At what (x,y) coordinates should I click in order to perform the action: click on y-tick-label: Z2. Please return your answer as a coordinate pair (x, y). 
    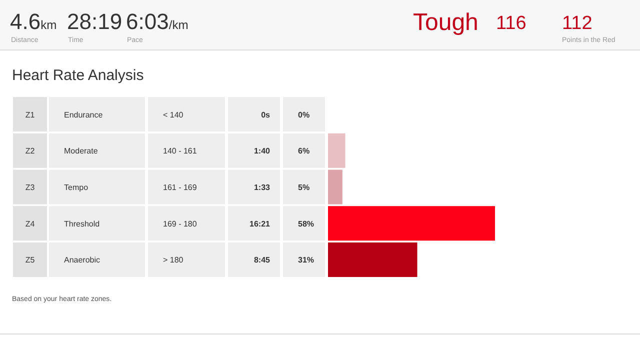
    Looking at the image, I should click on (30, 151).